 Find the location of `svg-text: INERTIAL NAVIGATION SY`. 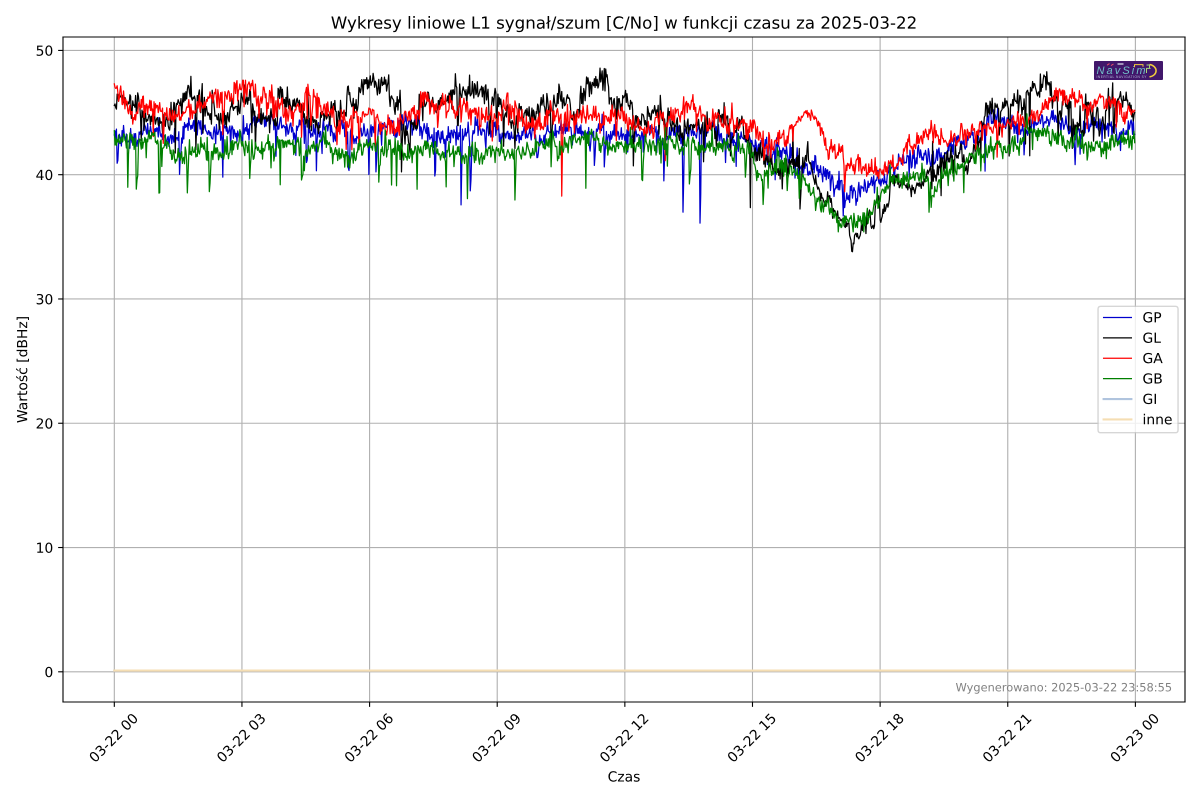

svg-text: INERTIAL NAVIGATION SY is located at coordinates (1122, 77).